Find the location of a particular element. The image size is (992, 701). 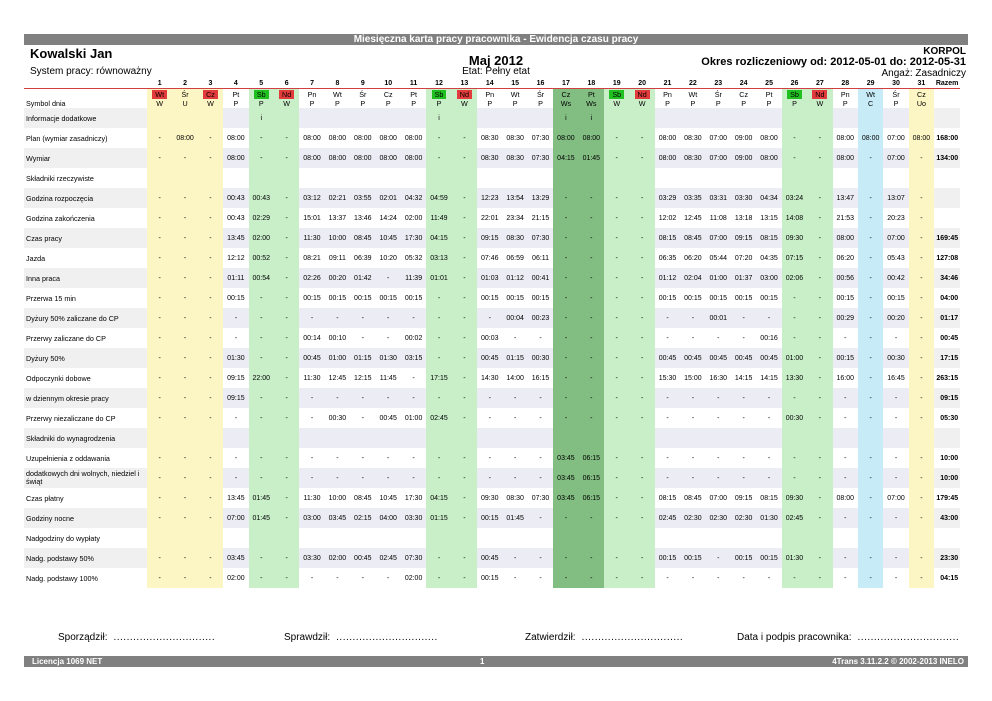

row-label: Wymiar is located at coordinates (85, 158).